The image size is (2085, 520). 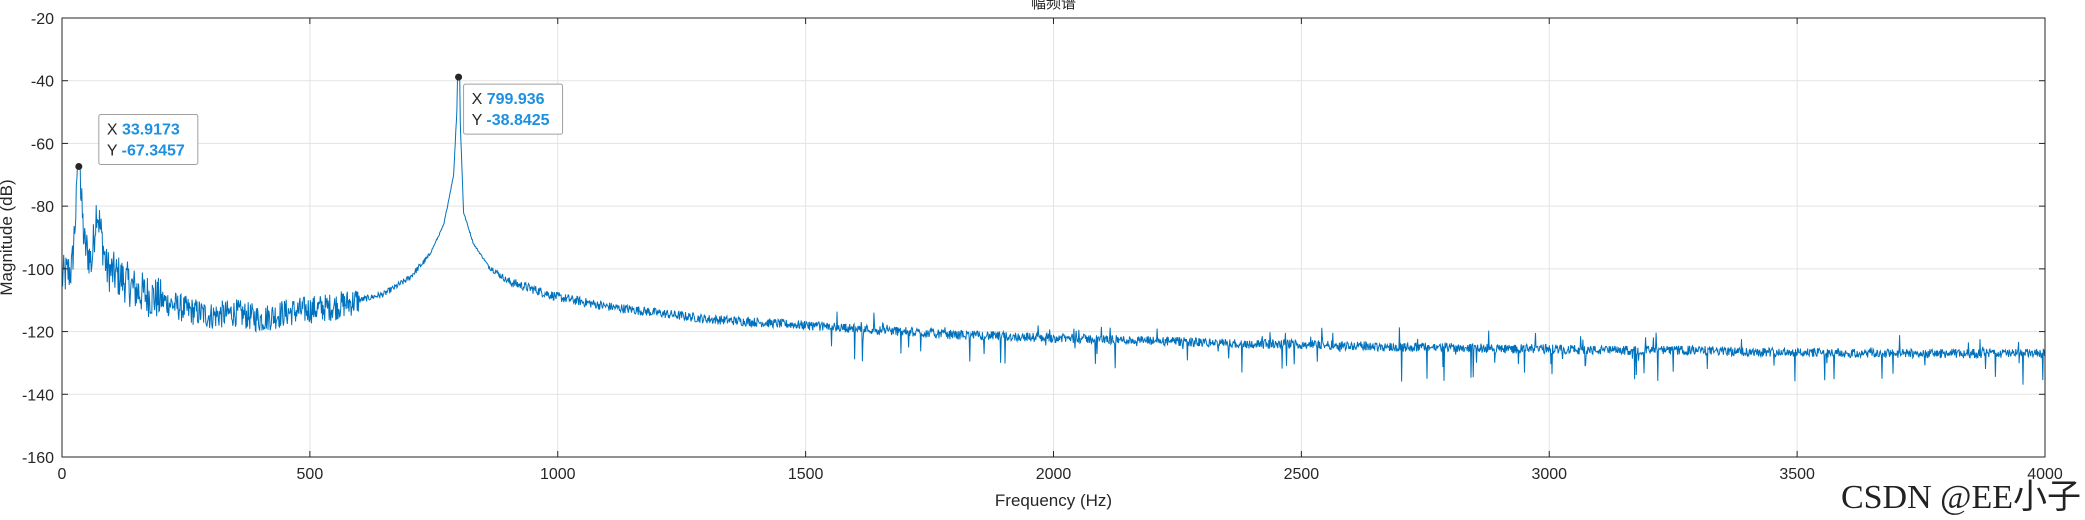 I want to click on x-tick-label: 2500, so click(x=1302, y=474).